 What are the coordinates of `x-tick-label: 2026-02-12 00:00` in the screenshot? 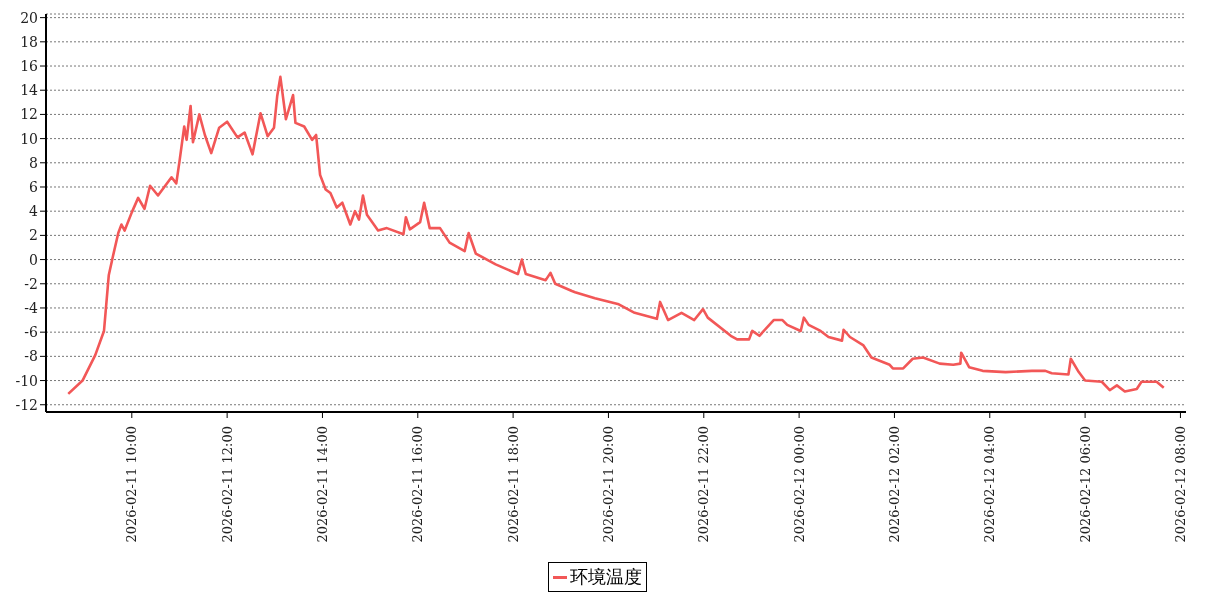 It's located at (799, 484).